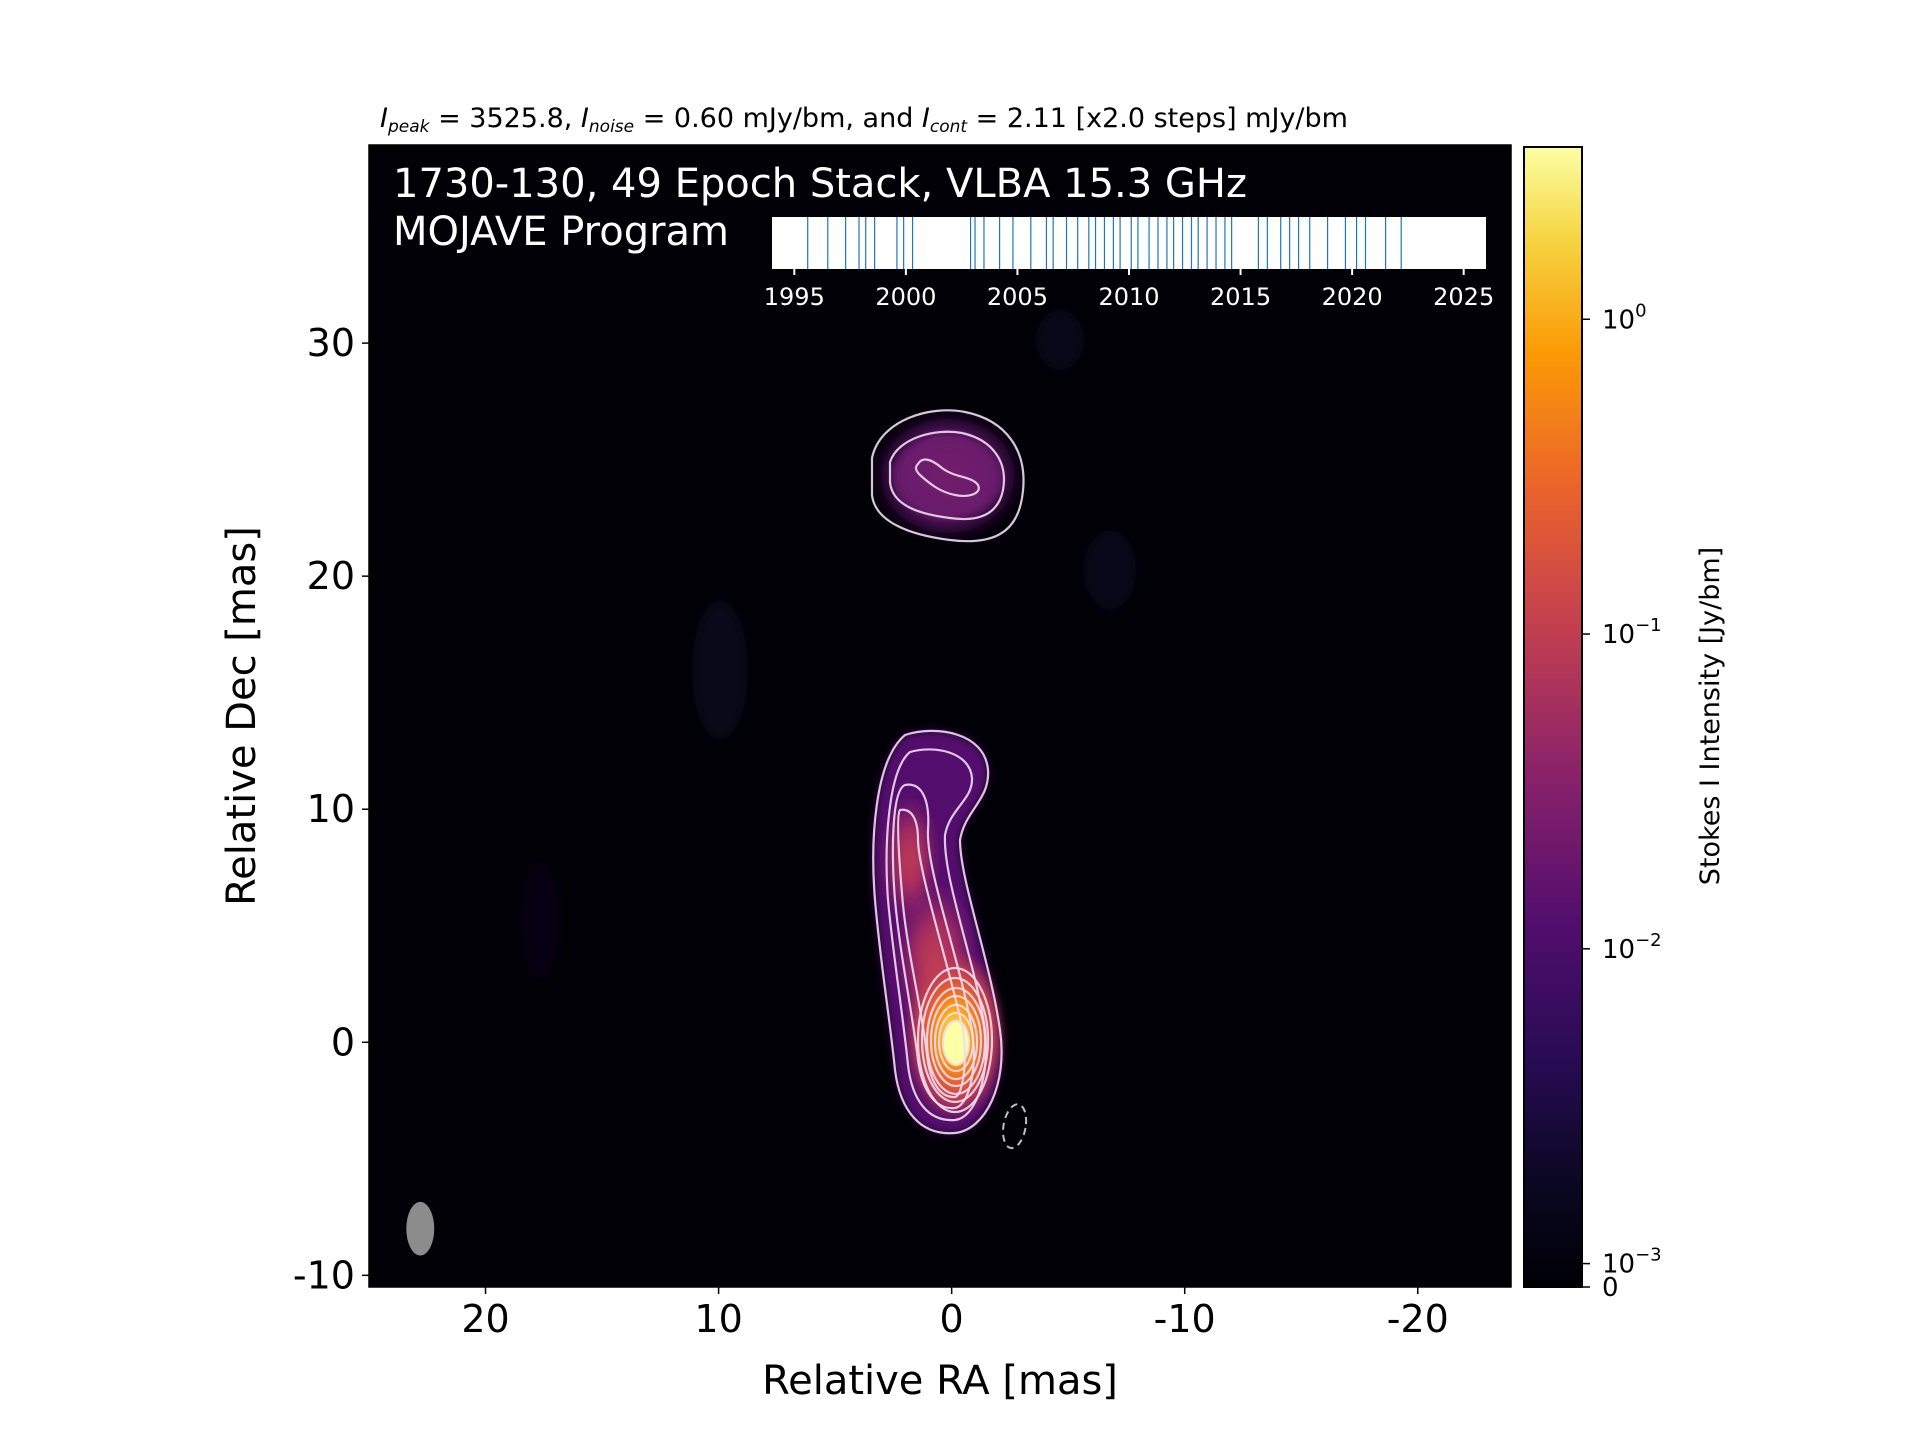  What do you see at coordinates (718, 1319) in the screenshot?
I see `x-tick-label: 10` at bounding box center [718, 1319].